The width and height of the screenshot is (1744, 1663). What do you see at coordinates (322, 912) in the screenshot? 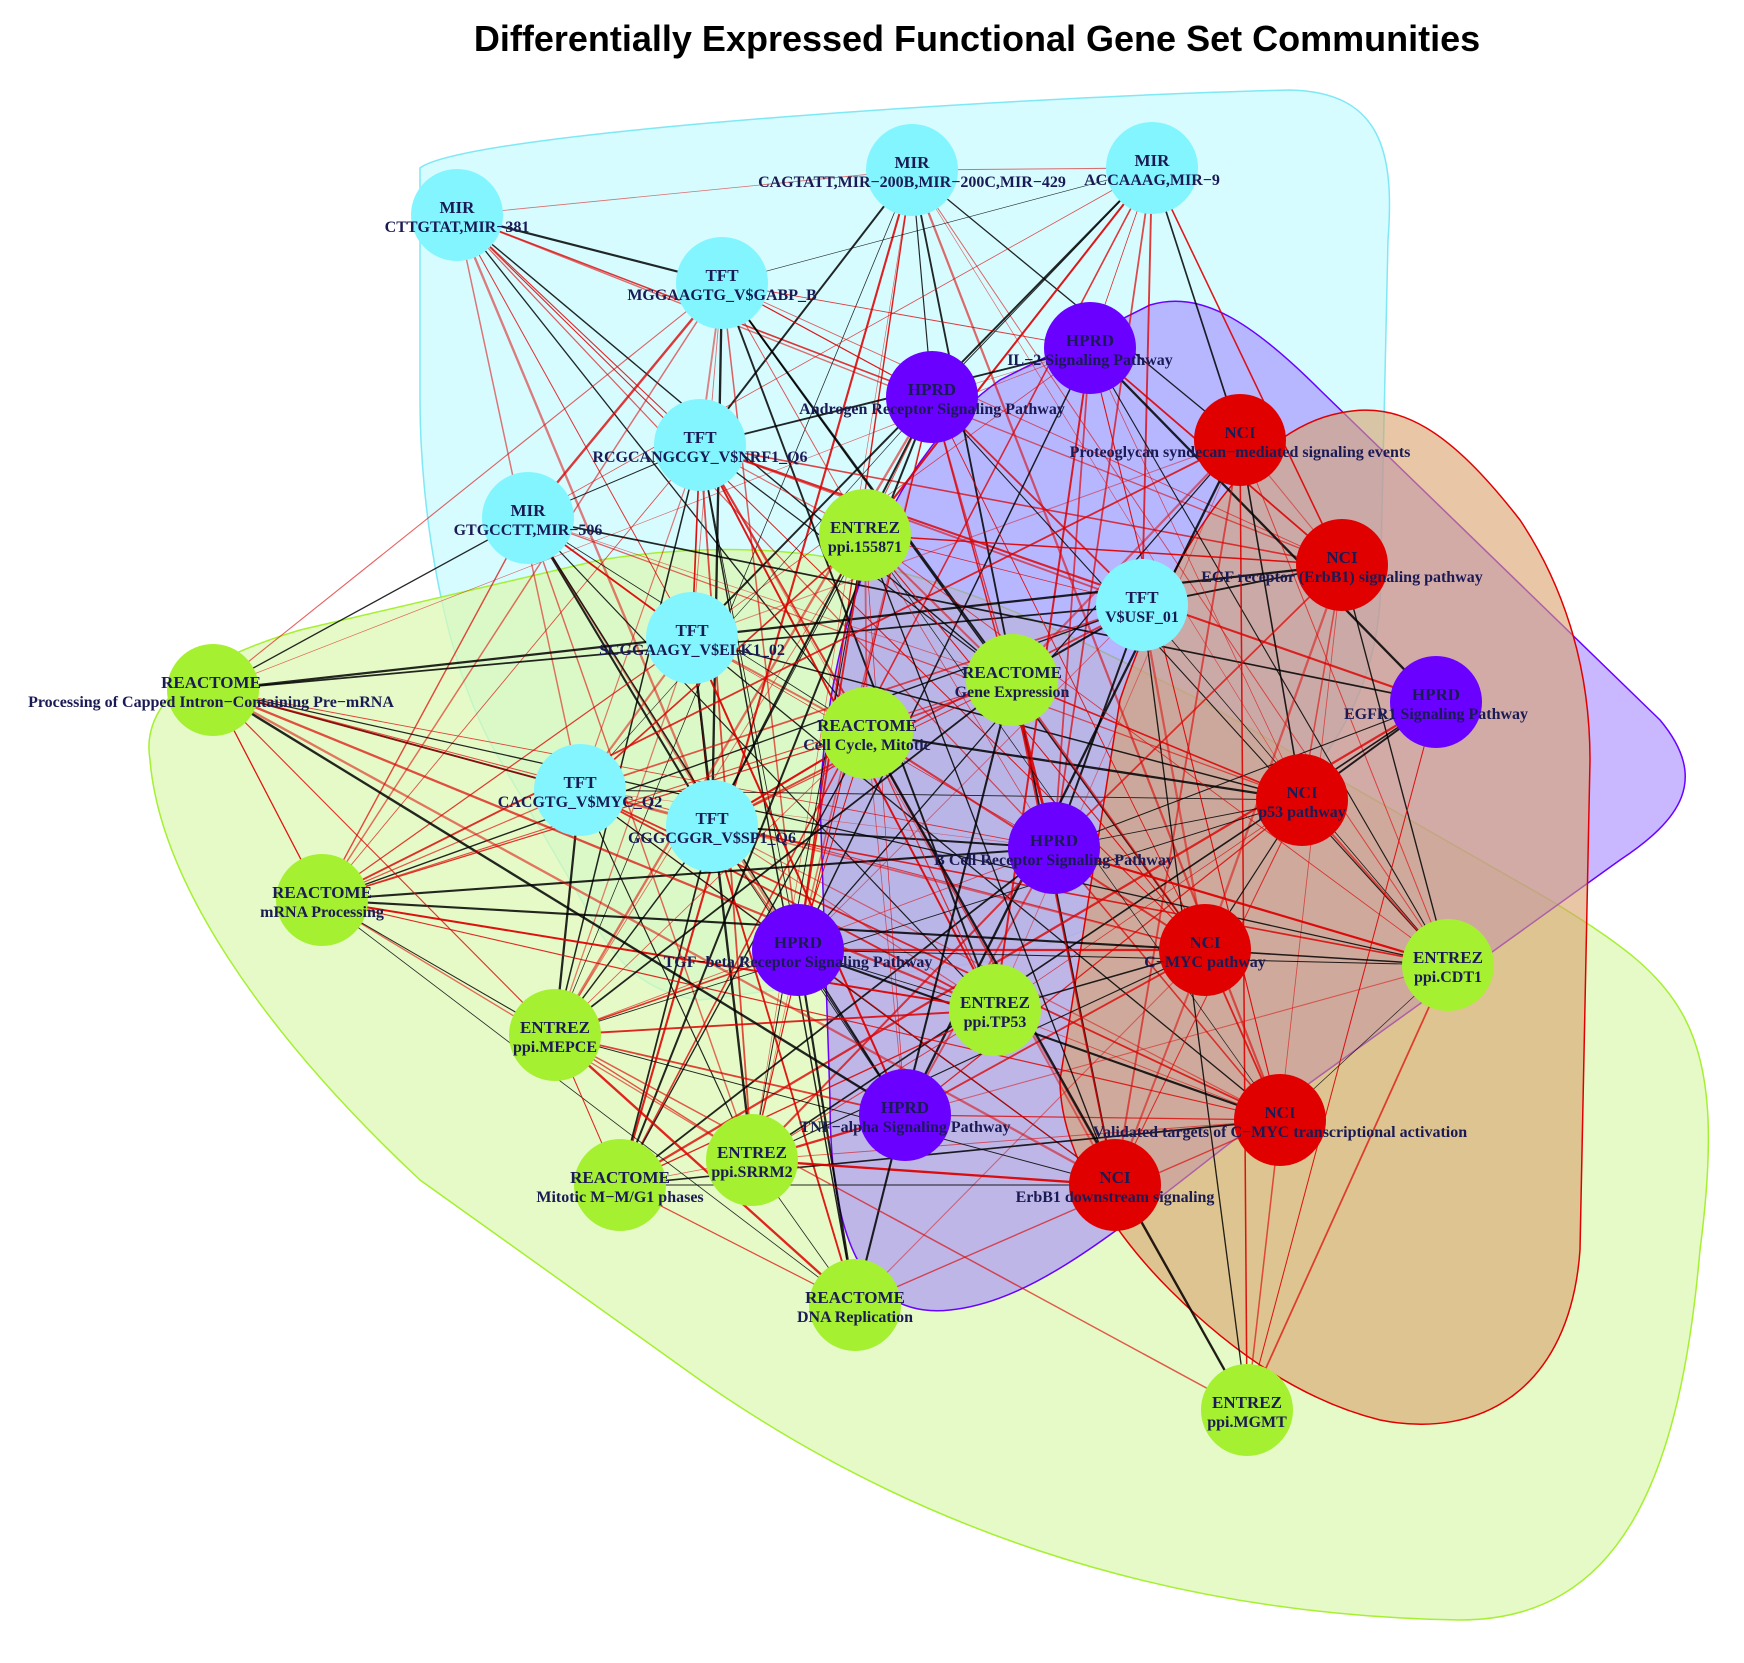
I see `node-name-label: mRNA Processing` at bounding box center [322, 912].